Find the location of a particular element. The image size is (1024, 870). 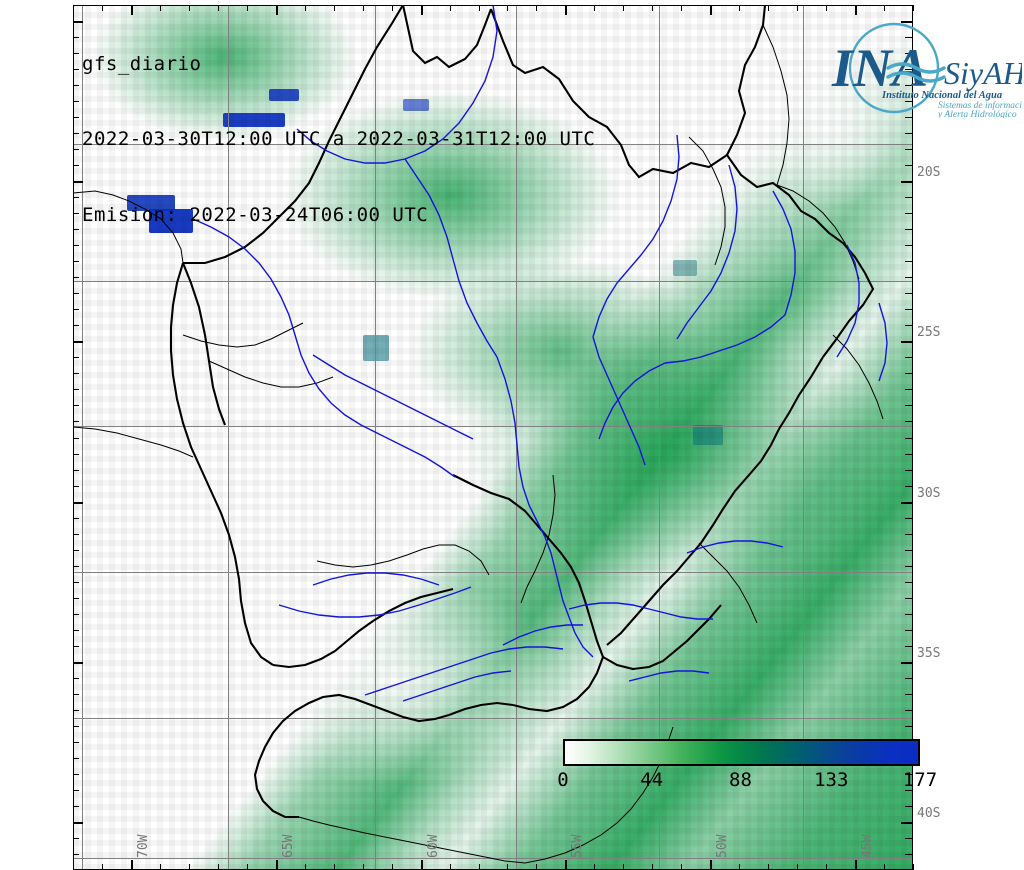

colorbar-tick-0: 0 is located at coordinates (563, 780).